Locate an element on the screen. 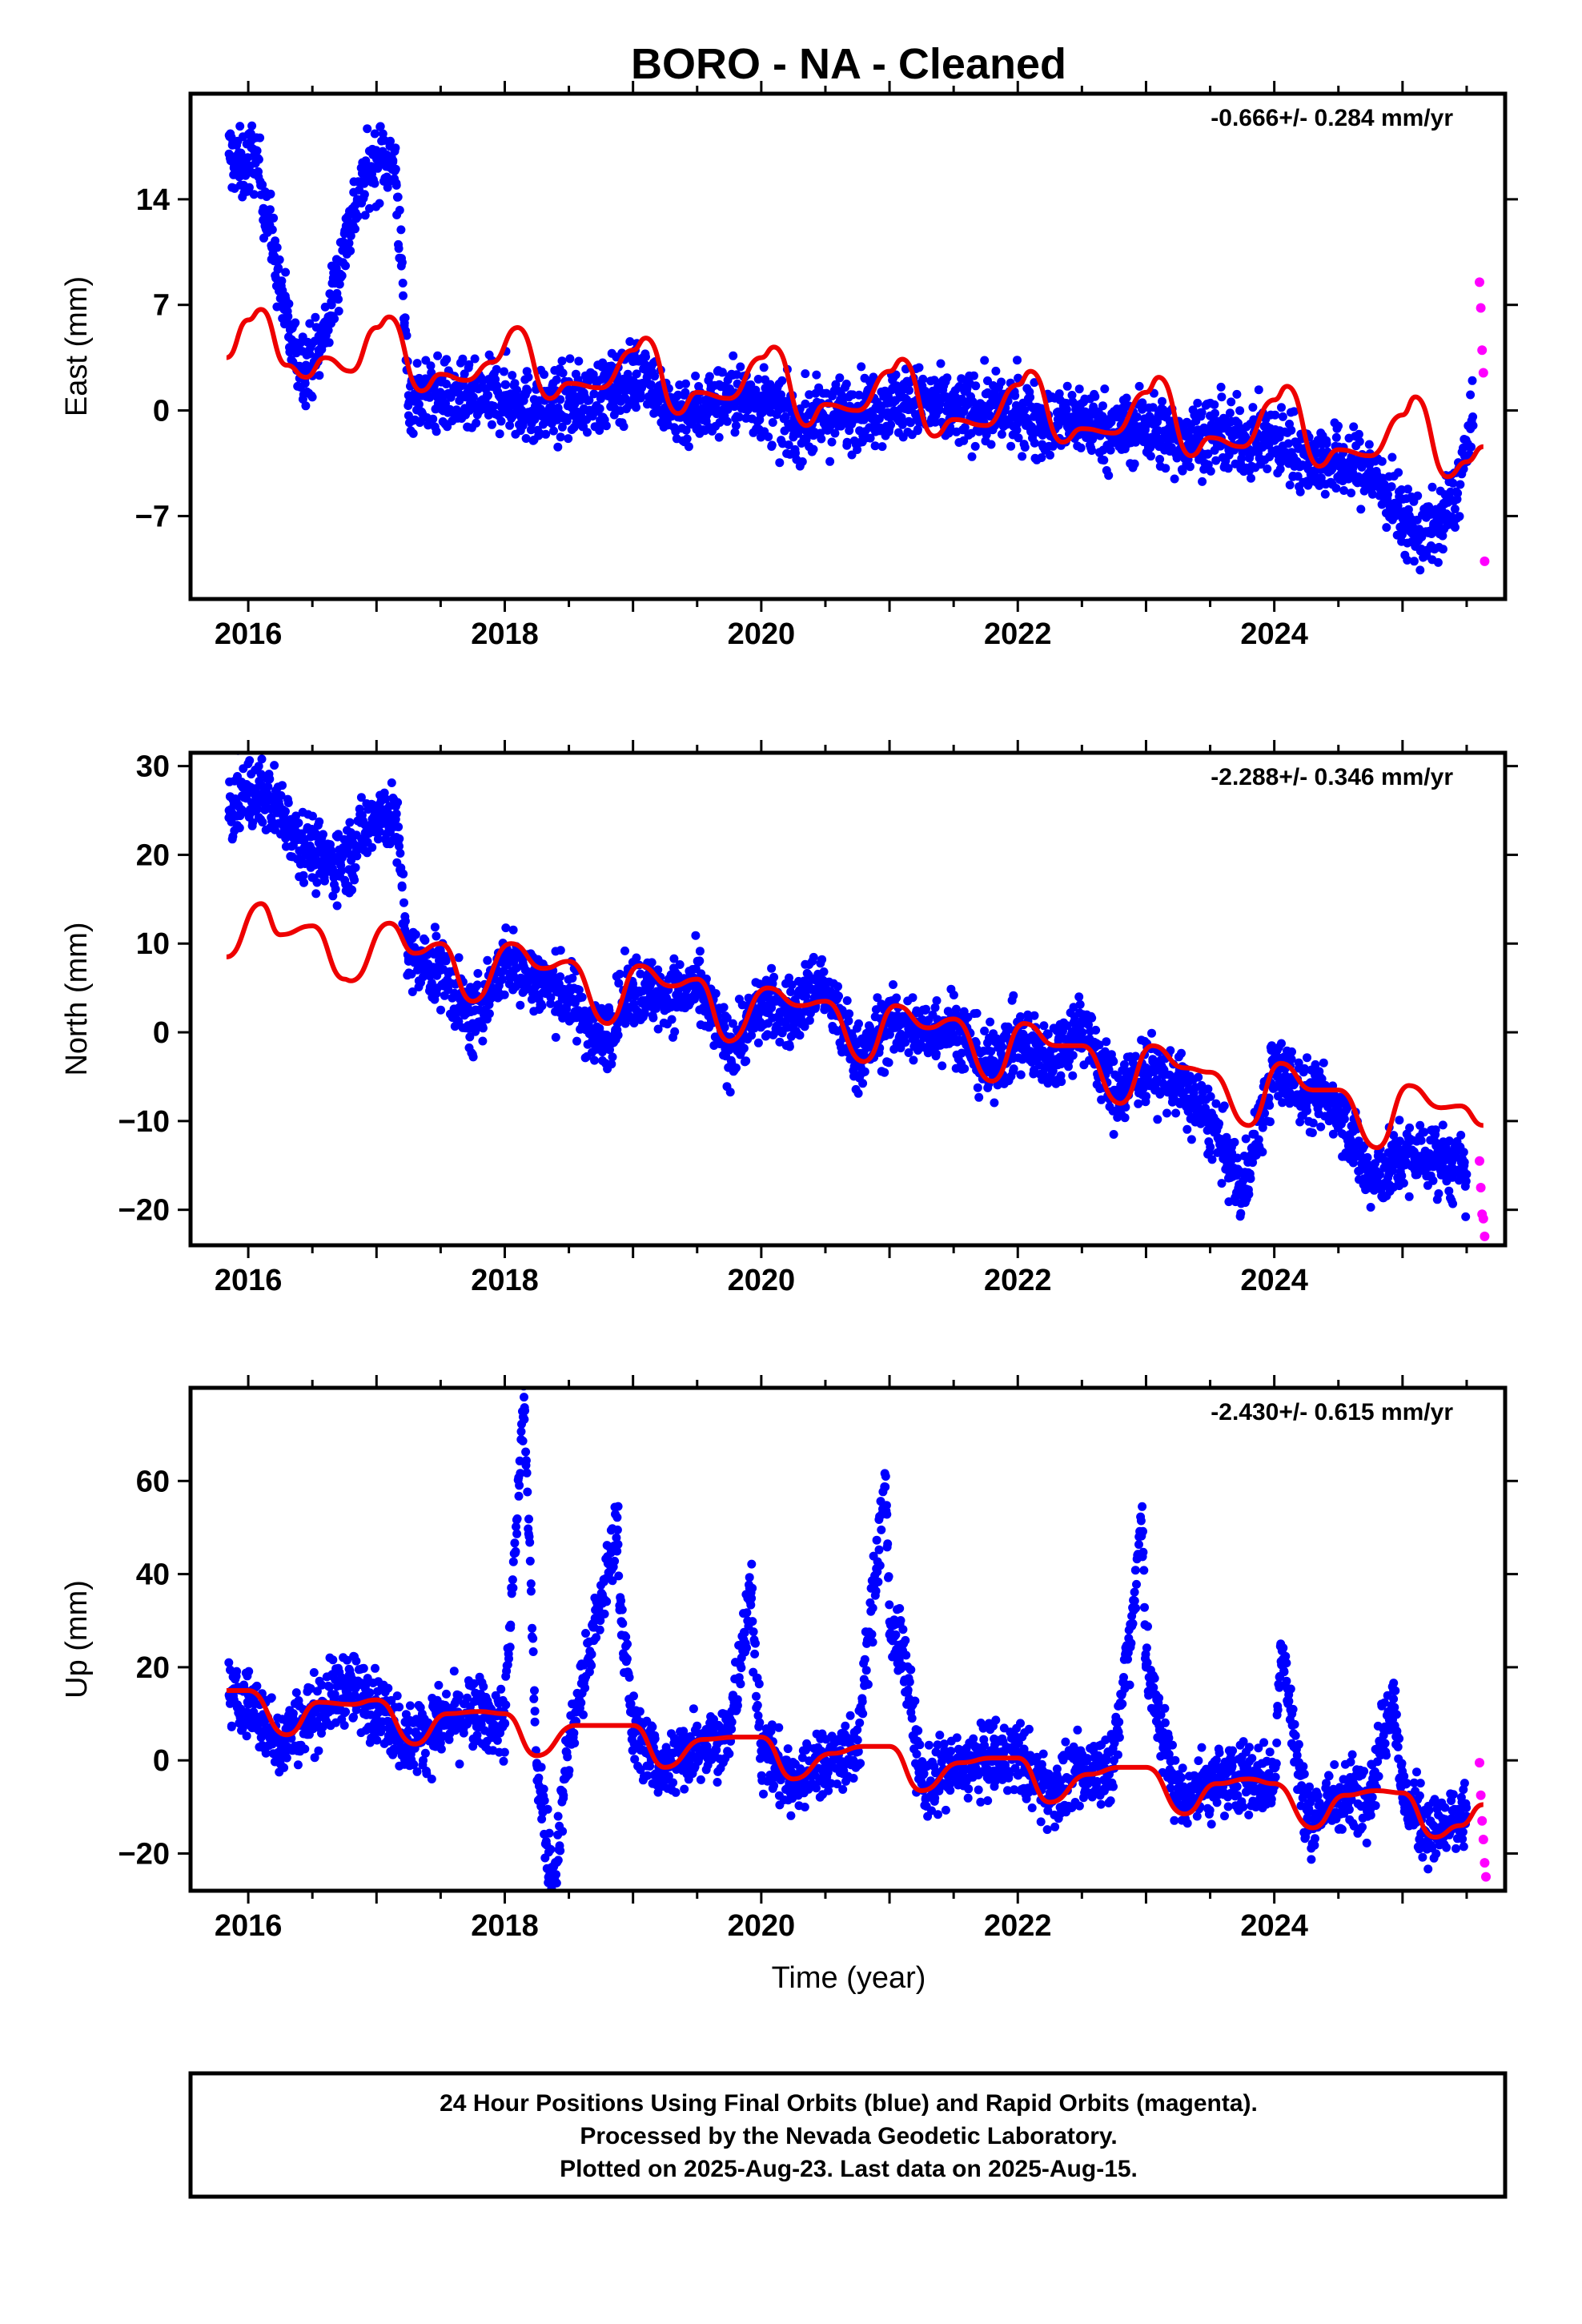 The image size is (1582, 2324). x-tick-label: 2018 is located at coordinates (505, 634).